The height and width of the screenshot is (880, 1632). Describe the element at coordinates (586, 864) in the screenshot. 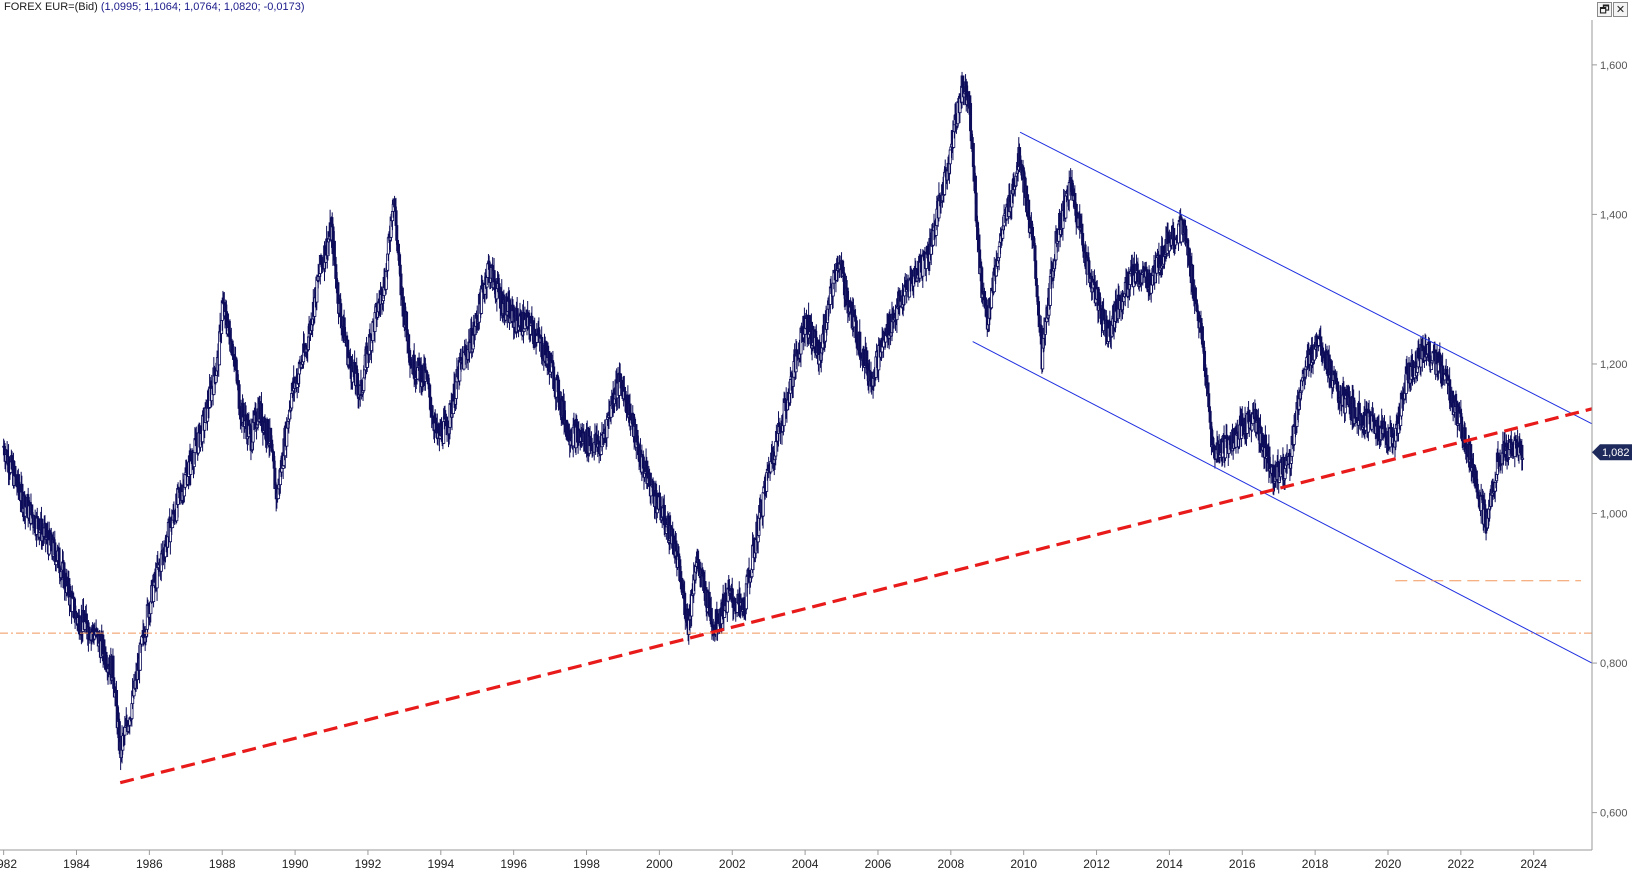

I see `x-tick-label: 1998` at that location.